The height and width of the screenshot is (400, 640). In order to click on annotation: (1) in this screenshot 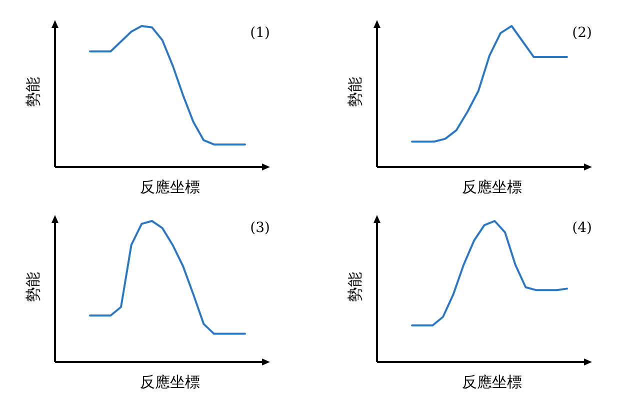, I will do `click(260, 33)`.